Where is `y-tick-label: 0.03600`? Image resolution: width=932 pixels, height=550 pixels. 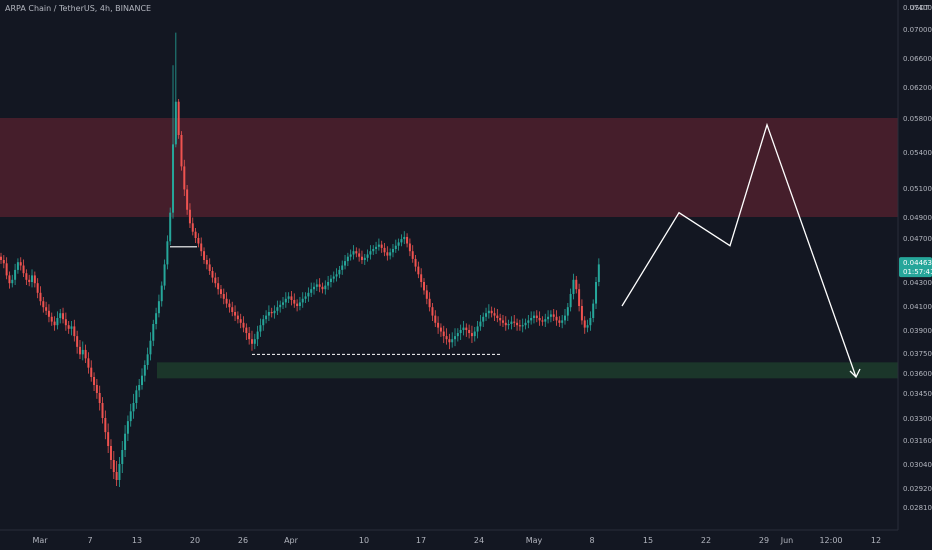 y-tick-label: 0.03600 is located at coordinates (917, 374).